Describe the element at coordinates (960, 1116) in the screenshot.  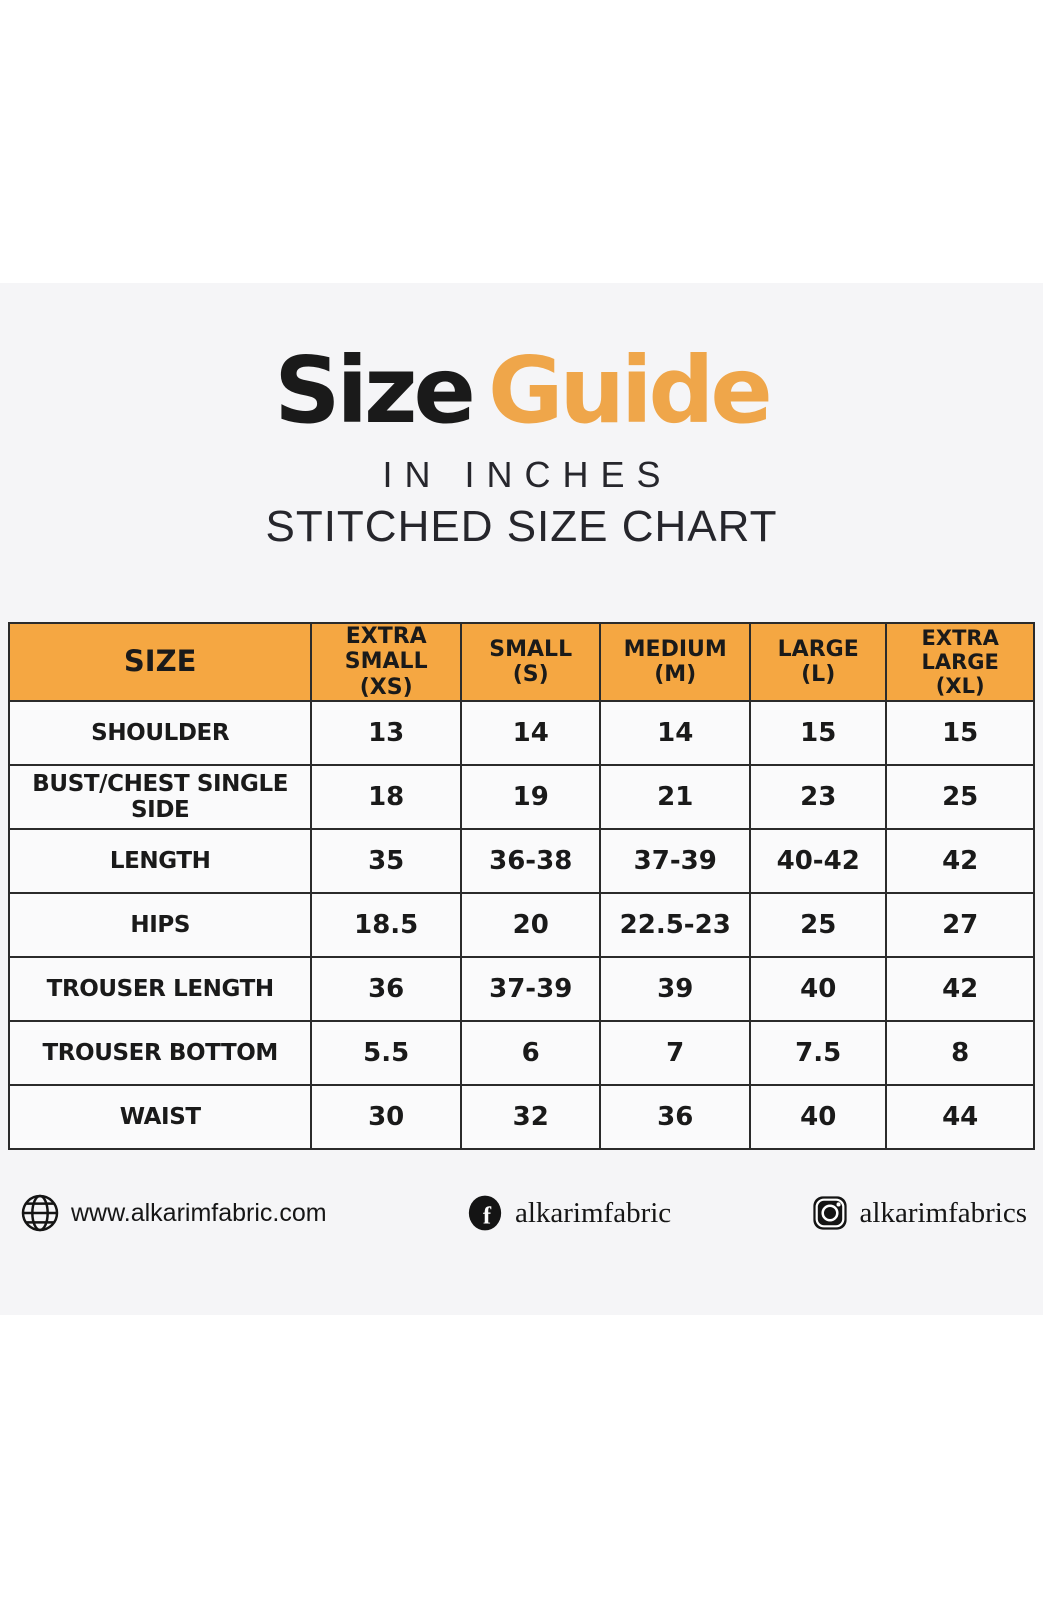
I see `value-cell: 44` at that location.